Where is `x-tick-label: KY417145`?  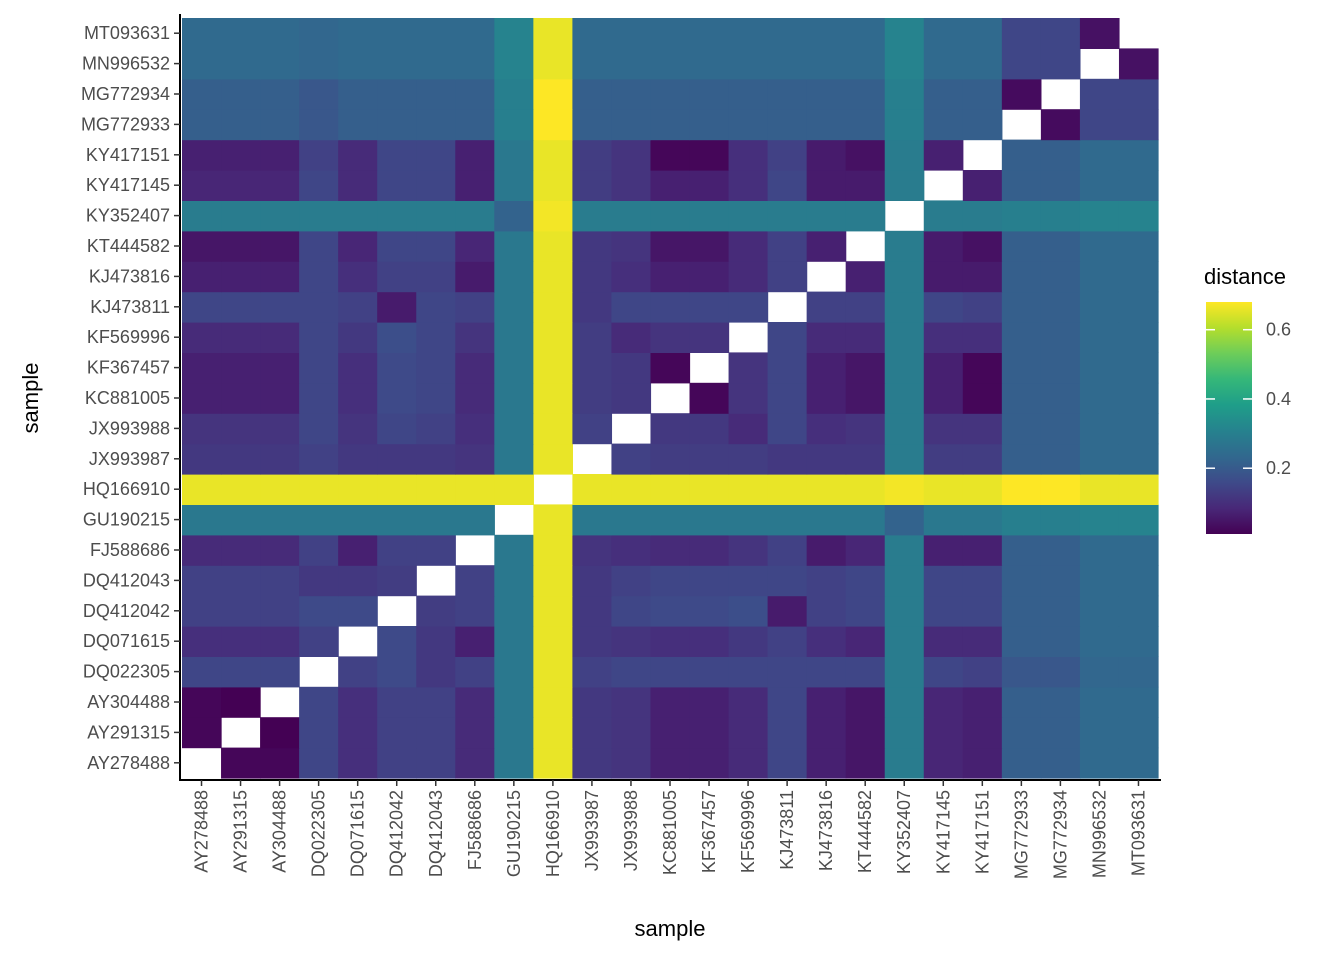
x-tick-label: KY417145 is located at coordinates (943, 832).